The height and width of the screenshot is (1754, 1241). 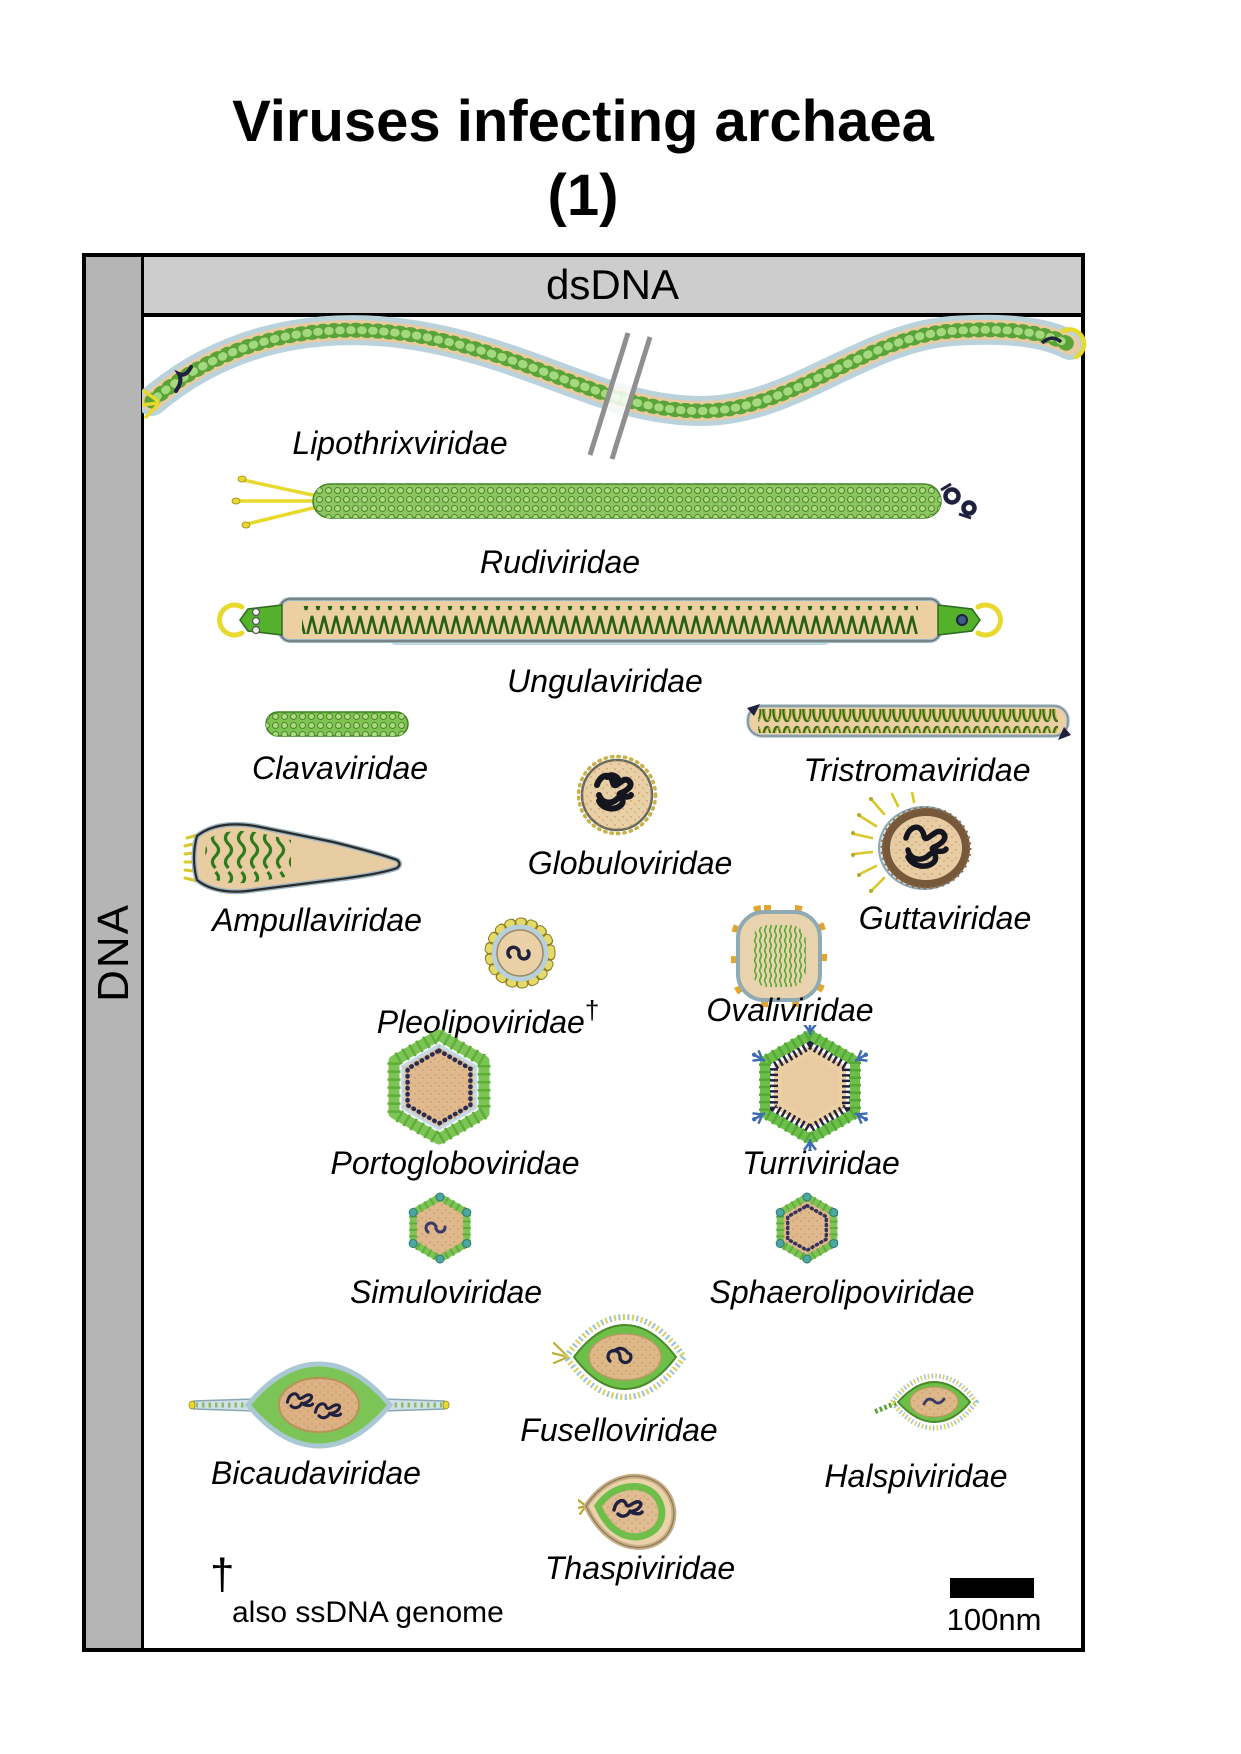 What do you see at coordinates (400, 443) in the screenshot?
I see `family-label-lipothrixviridae: Lipothrixviridae` at bounding box center [400, 443].